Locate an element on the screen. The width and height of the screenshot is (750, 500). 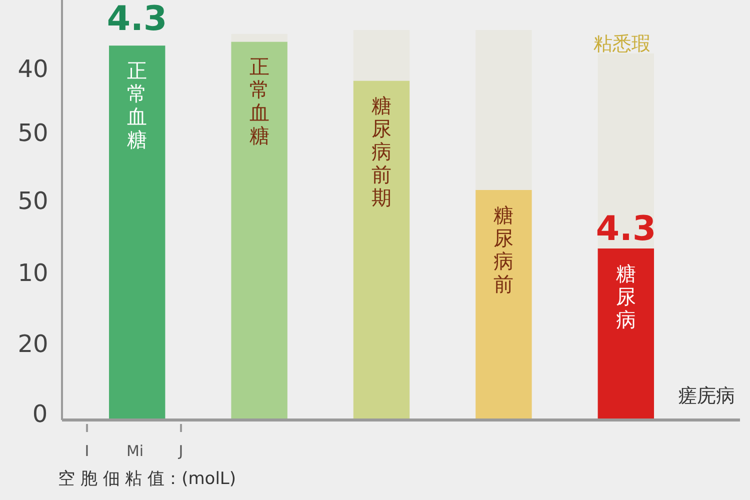
x-tick-label: 糖尿病前期 is located at coordinates (382, 152).